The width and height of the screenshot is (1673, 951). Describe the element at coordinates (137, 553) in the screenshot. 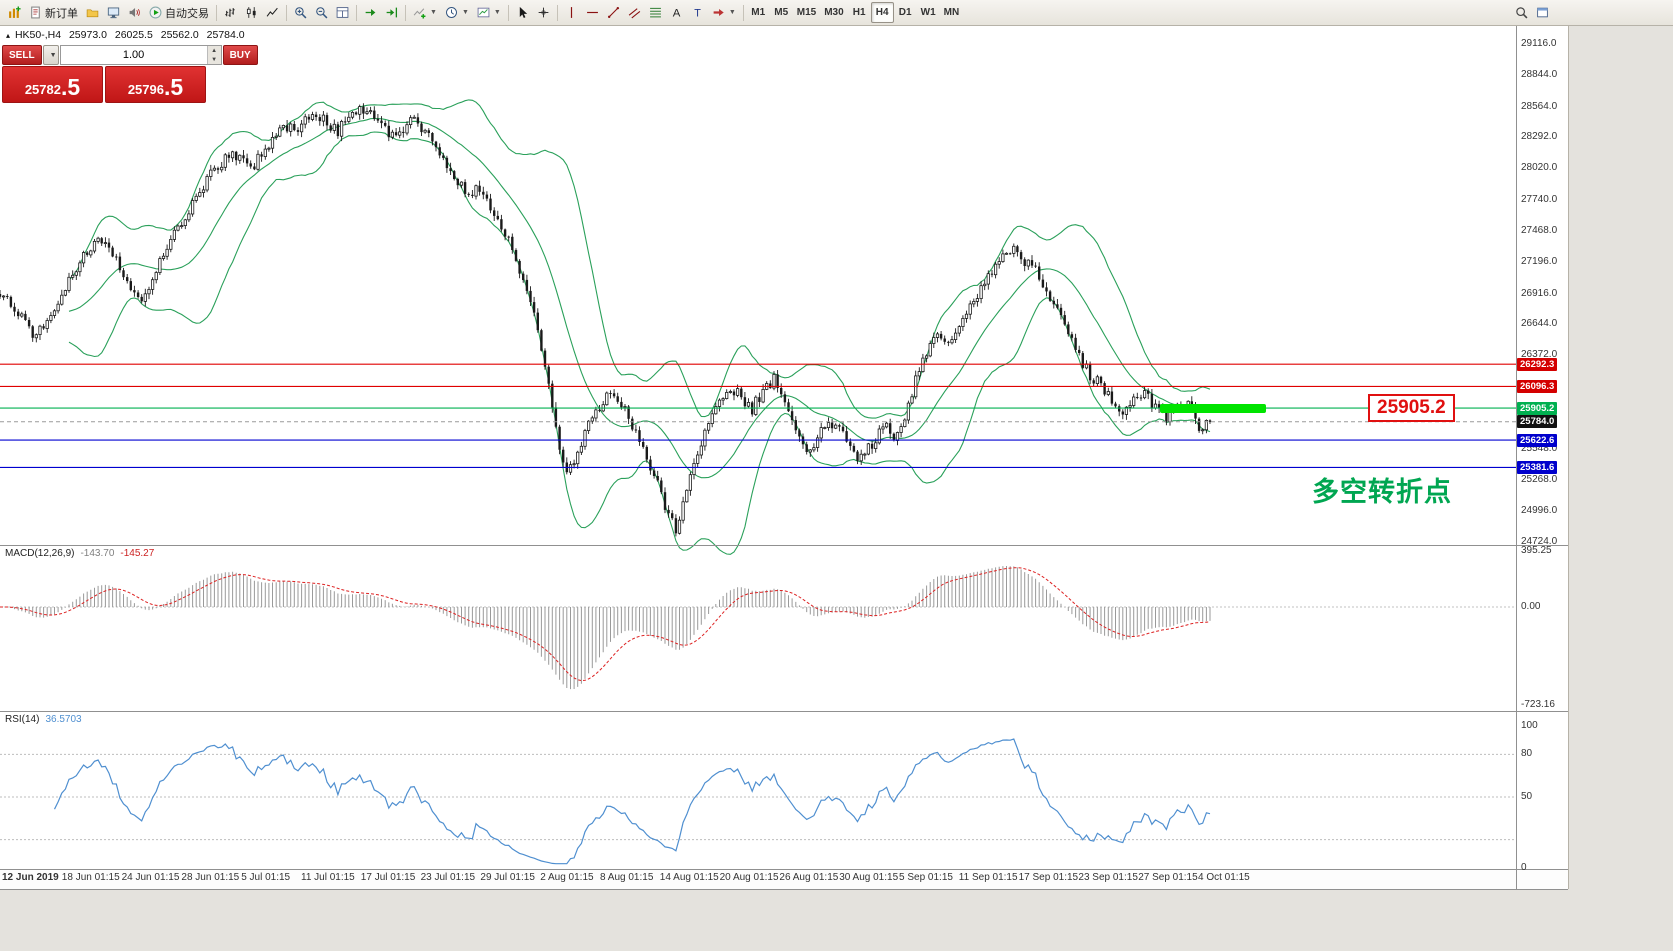

I see `macd-signal-value: -145.27` at that location.